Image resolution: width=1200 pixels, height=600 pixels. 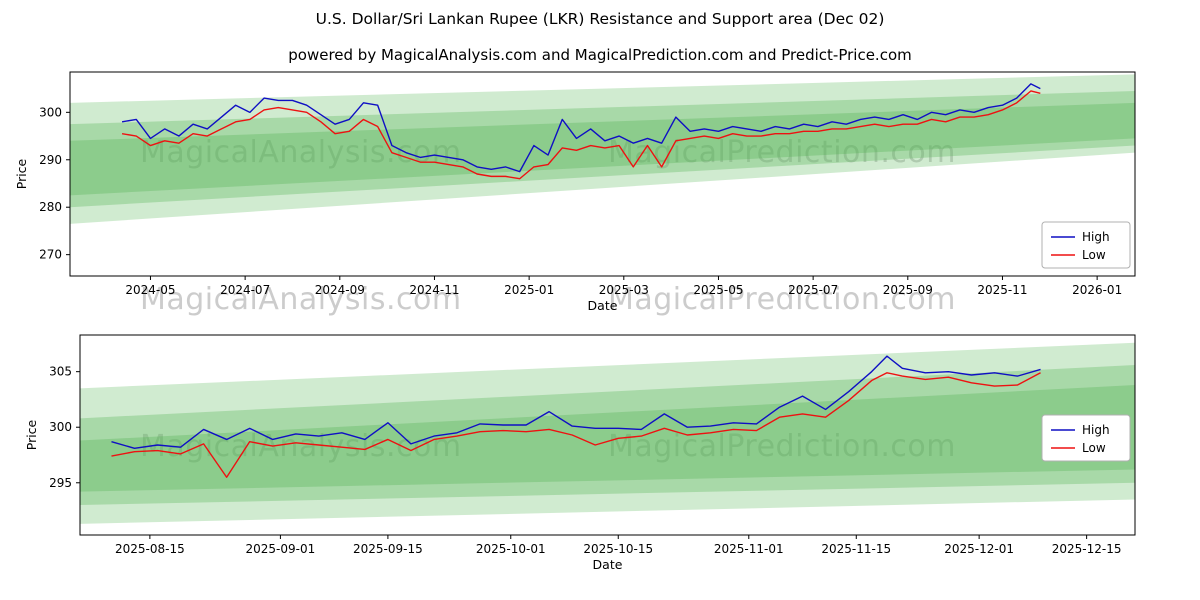 I want to click on axis-text: 280, so click(x=50, y=207).